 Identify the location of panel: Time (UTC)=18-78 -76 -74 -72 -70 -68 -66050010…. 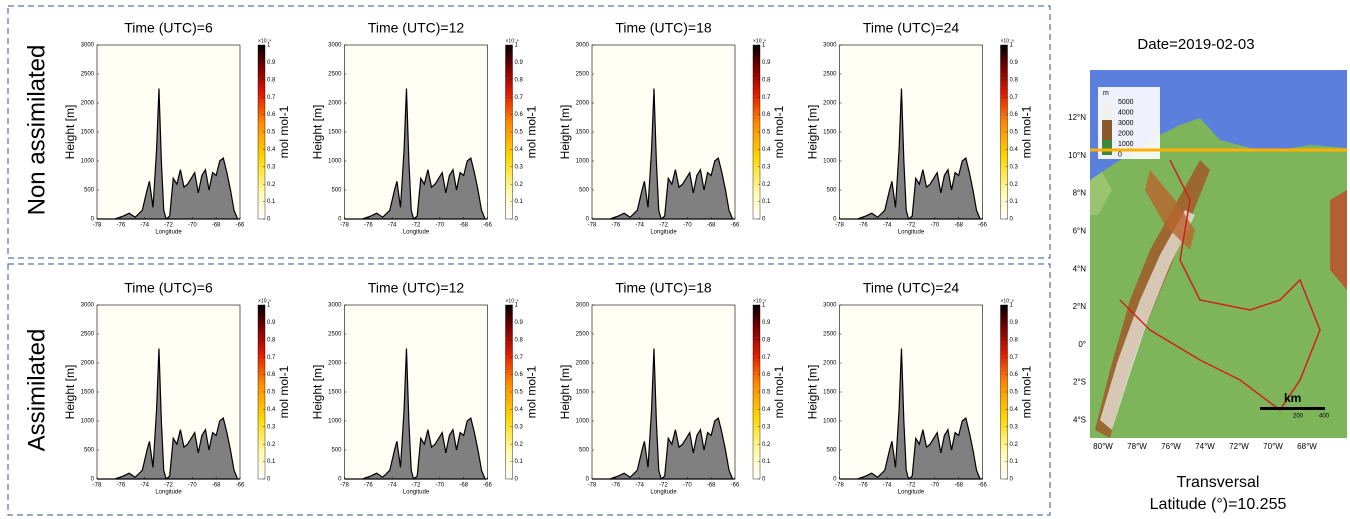
(672, 388).